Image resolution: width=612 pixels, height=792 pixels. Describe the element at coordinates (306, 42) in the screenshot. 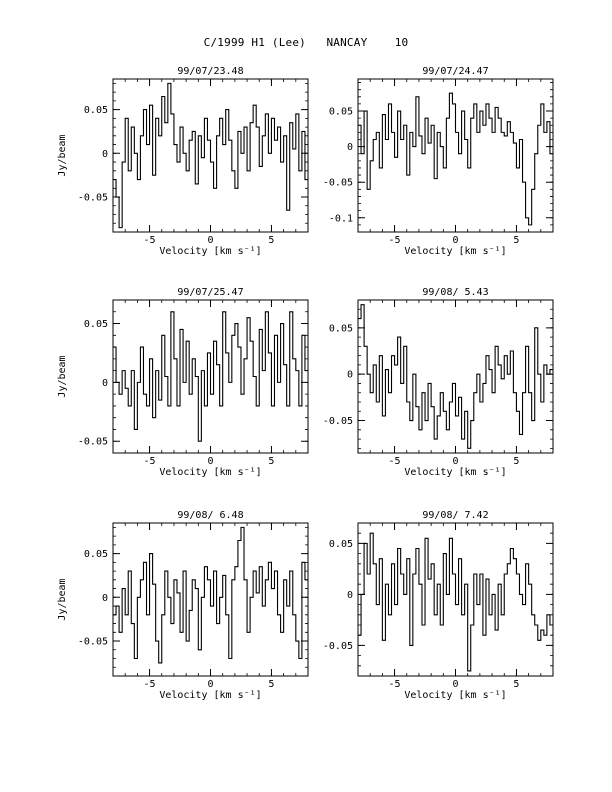

I see `page-title: C/1999 H1 (Lee) NANCAY 10` at that location.